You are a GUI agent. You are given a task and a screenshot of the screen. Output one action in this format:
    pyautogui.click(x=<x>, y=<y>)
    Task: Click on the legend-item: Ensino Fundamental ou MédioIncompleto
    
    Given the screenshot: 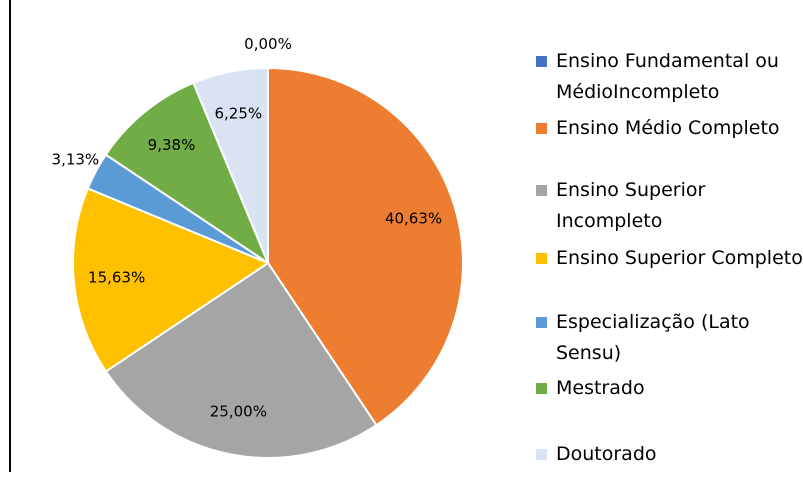 What is the action you would take?
    pyautogui.click(x=669, y=77)
    